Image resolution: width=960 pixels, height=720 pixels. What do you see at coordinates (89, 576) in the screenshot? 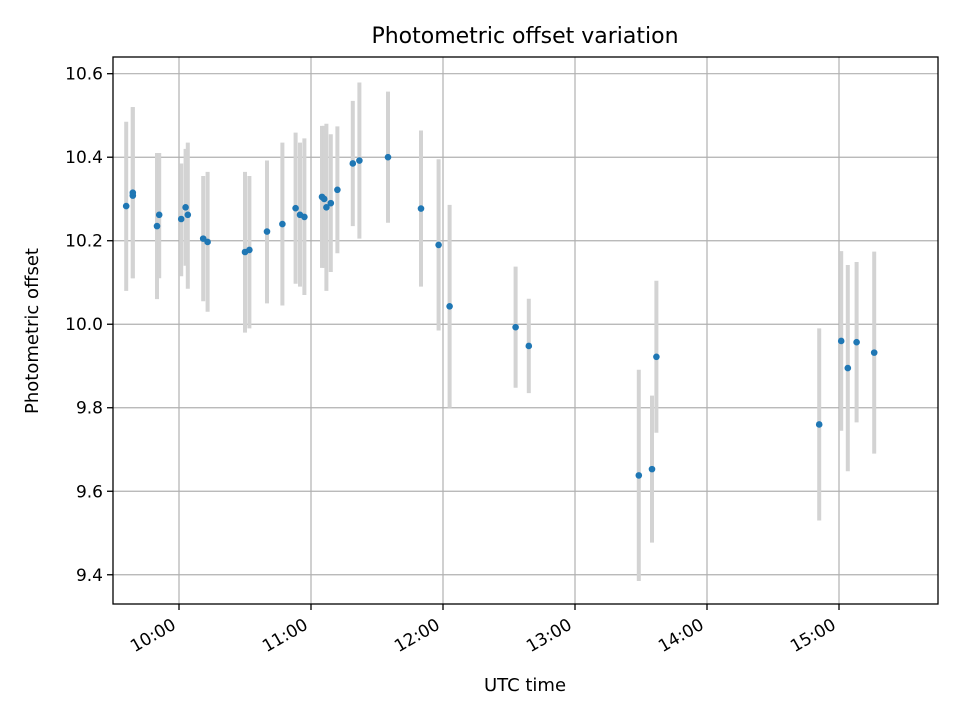
I see `y-tick-label: 9.4` at bounding box center [89, 576].